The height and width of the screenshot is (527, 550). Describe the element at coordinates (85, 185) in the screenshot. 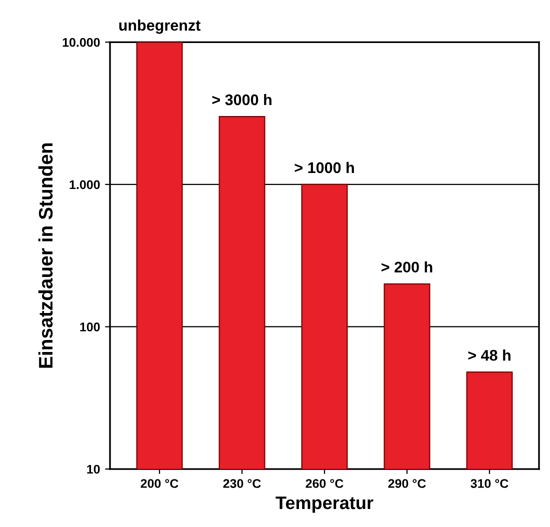

I see `y-tick-label: 1.000` at that location.